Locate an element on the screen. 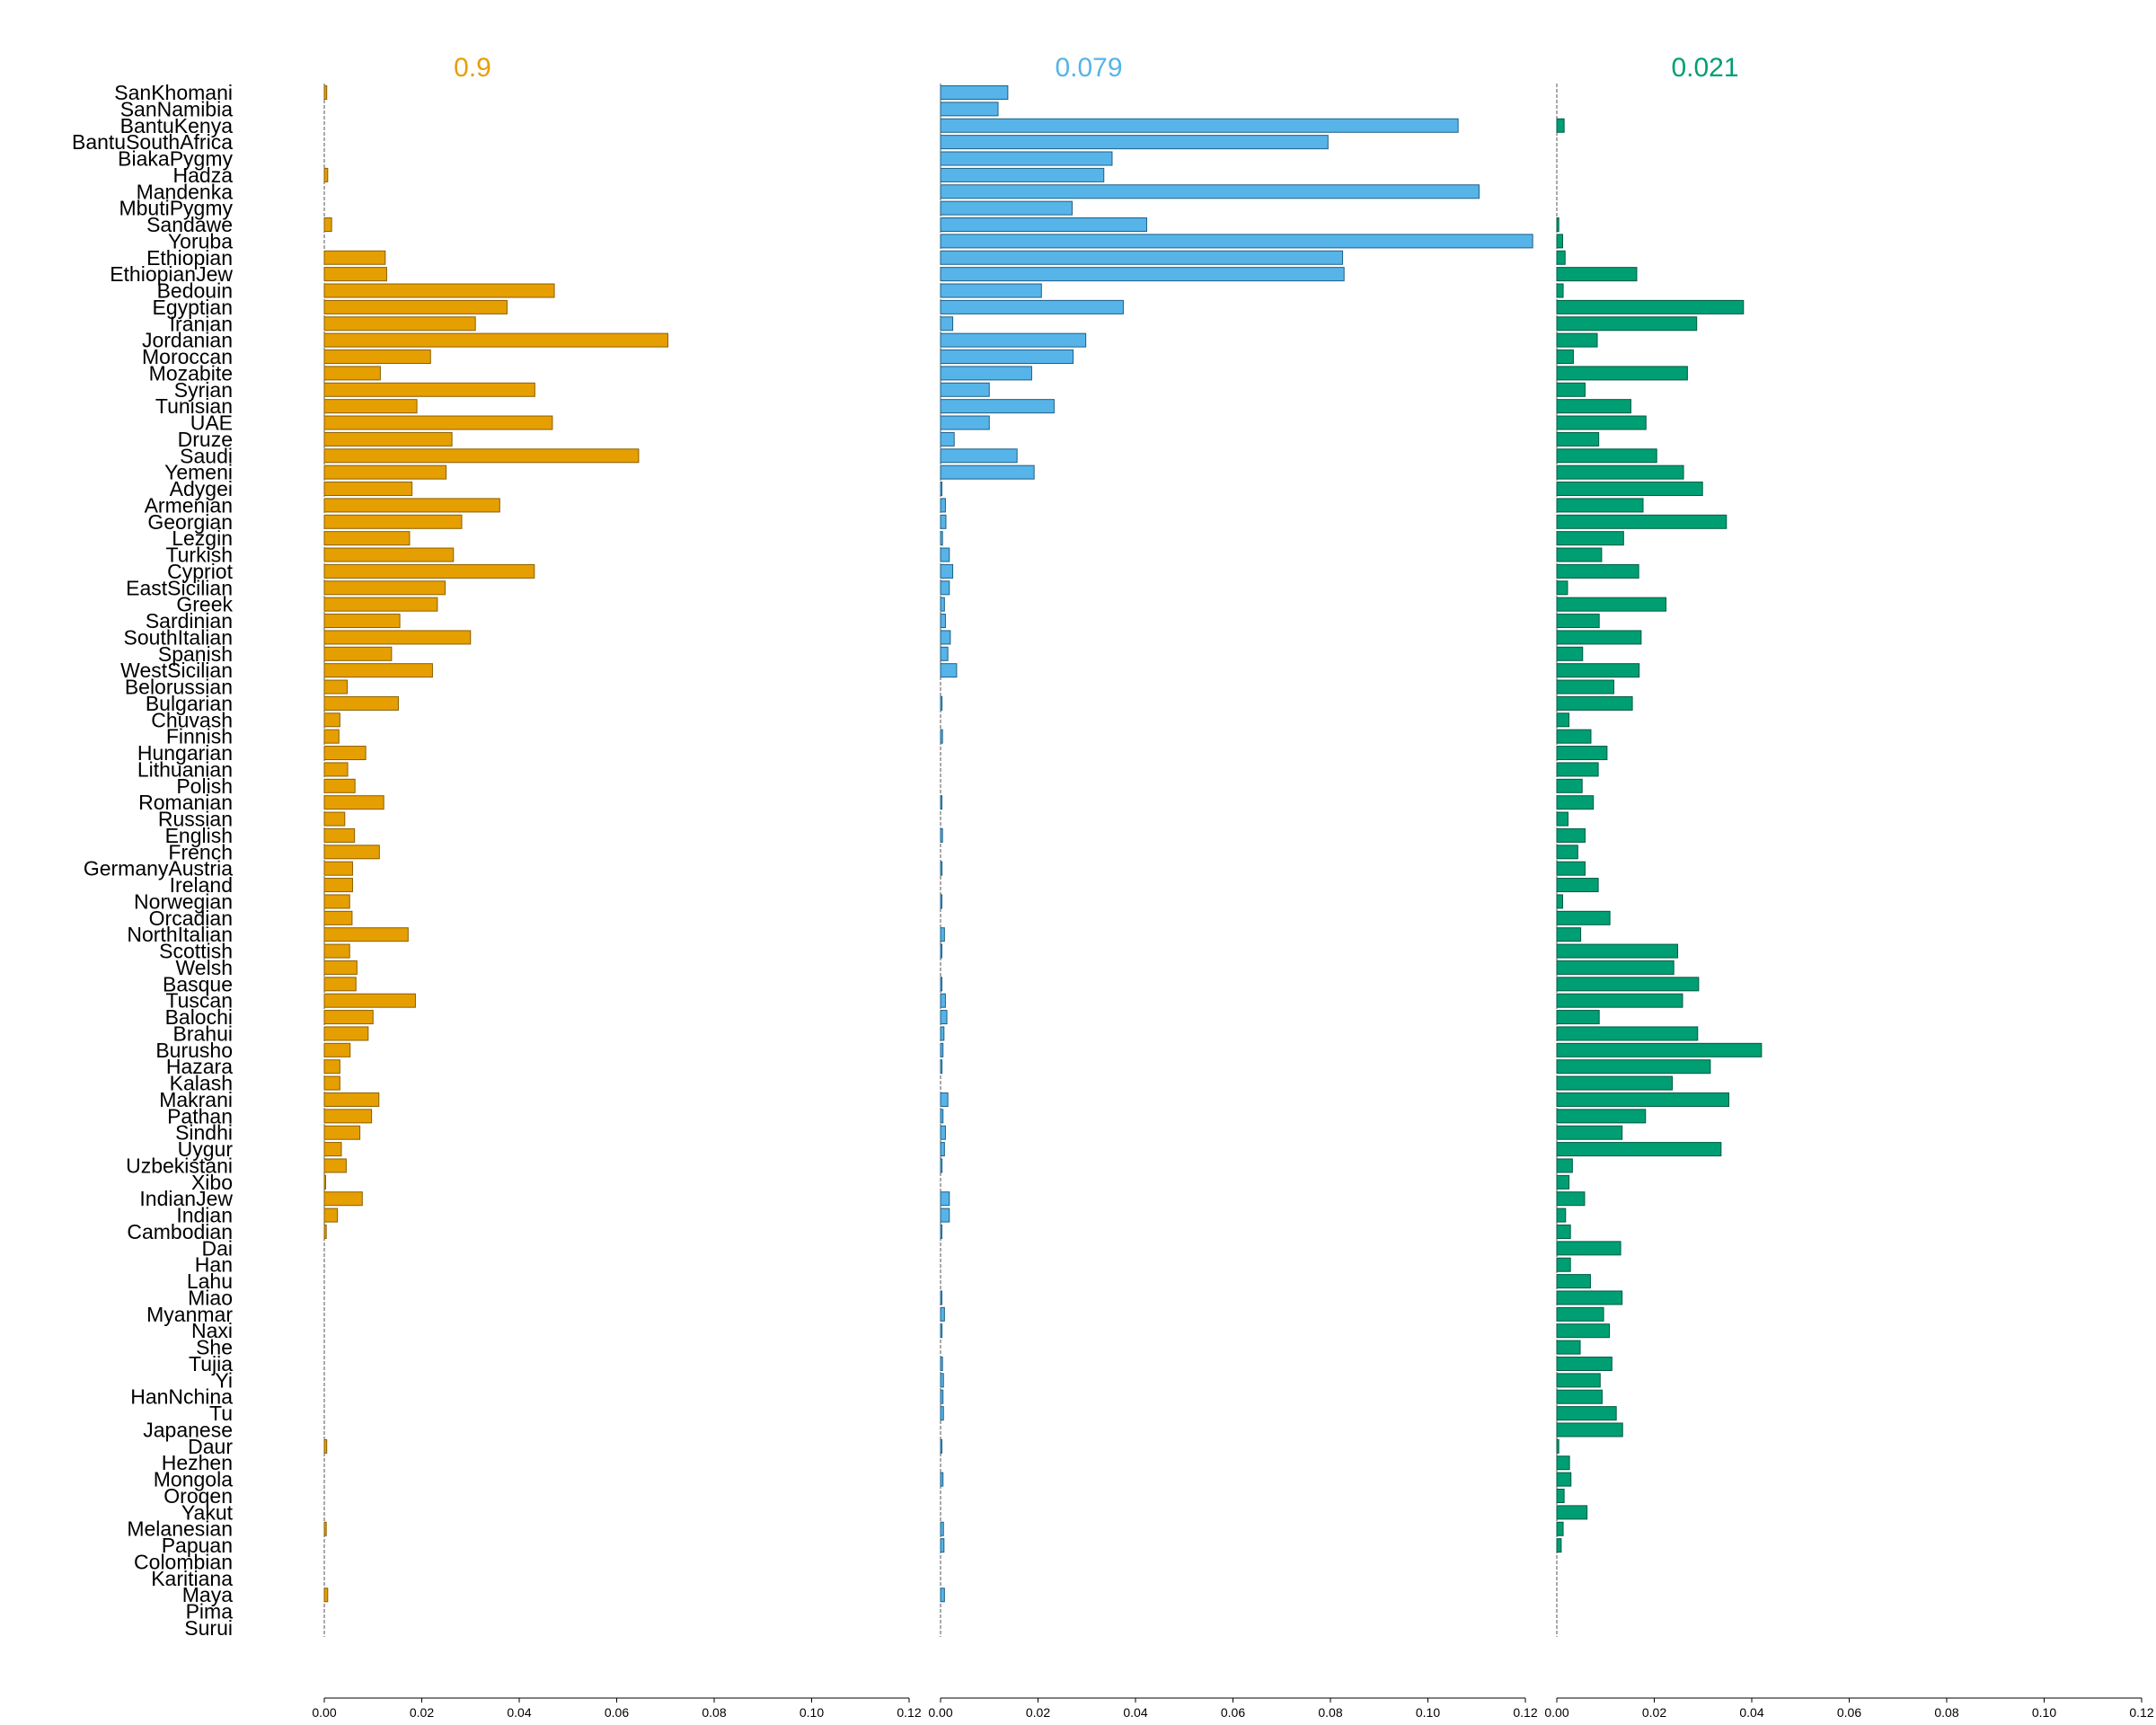 The image size is (2156, 1725). population-label: Naxi is located at coordinates (212, 1330).